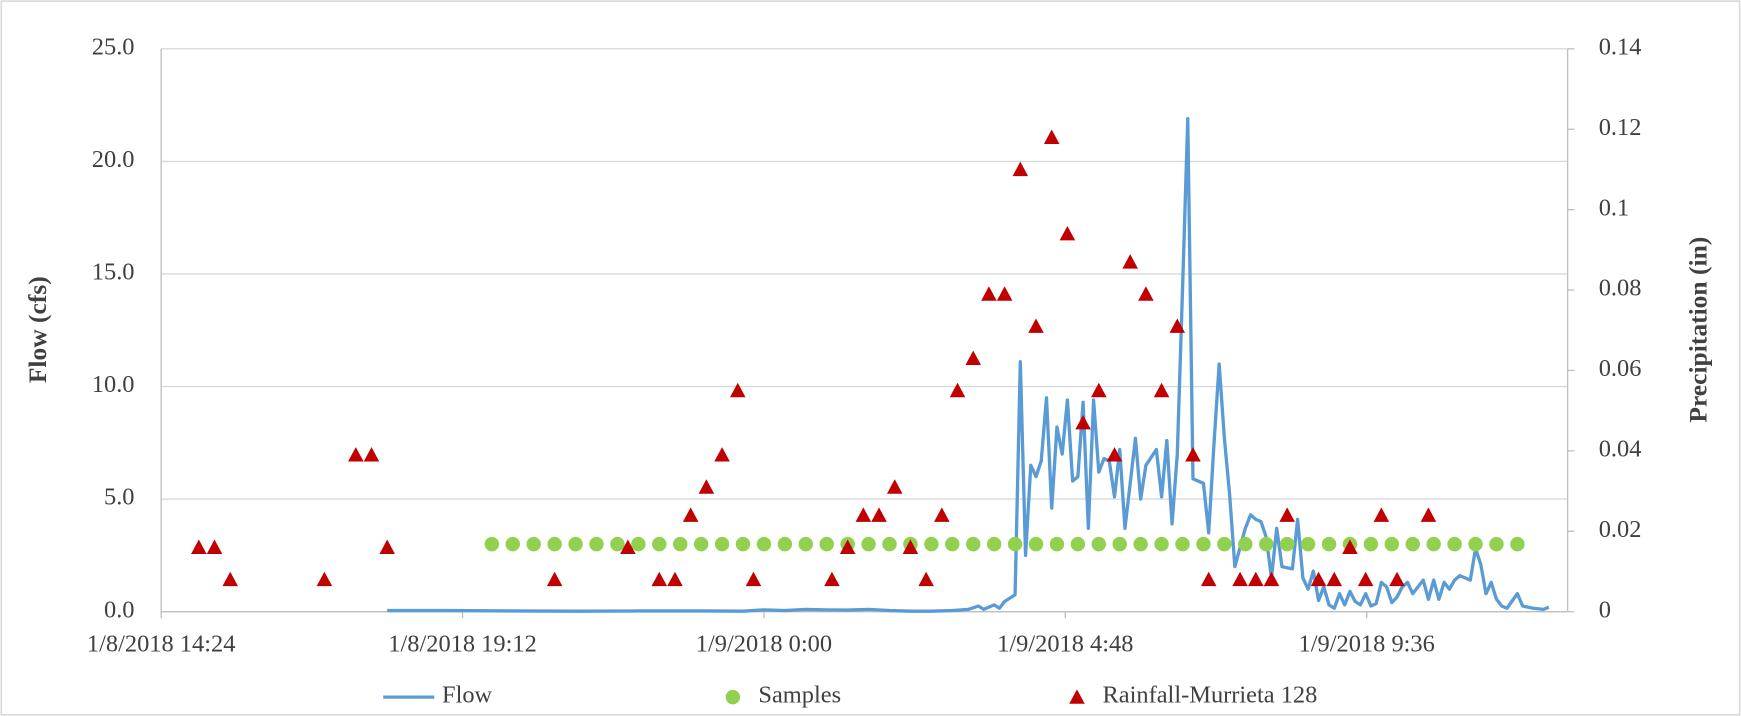  Describe the element at coordinates (467, 695) in the screenshot. I see `legend-label: Flow` at that location.